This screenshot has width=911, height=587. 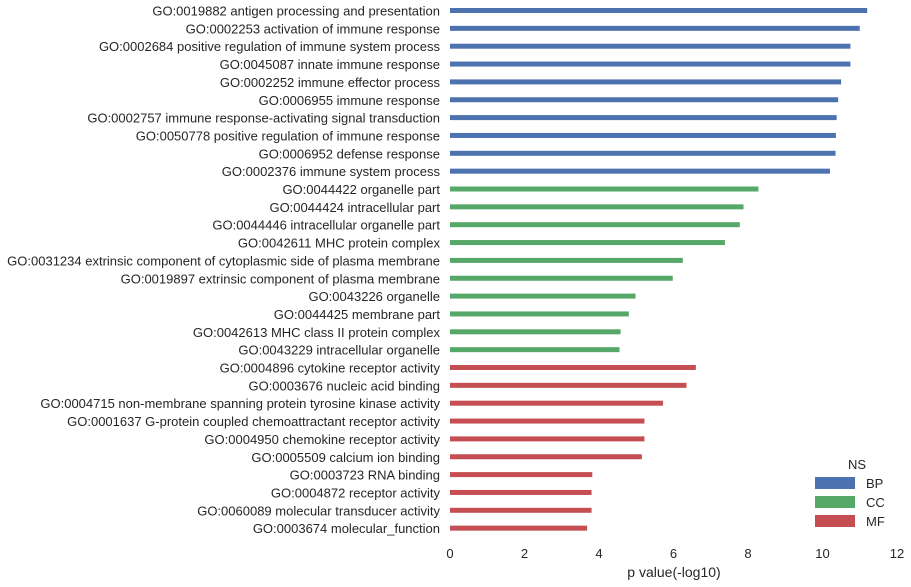 I want to click on category-label: GO:0042613 MHC class II protein complex, so click(x=317, y=332).